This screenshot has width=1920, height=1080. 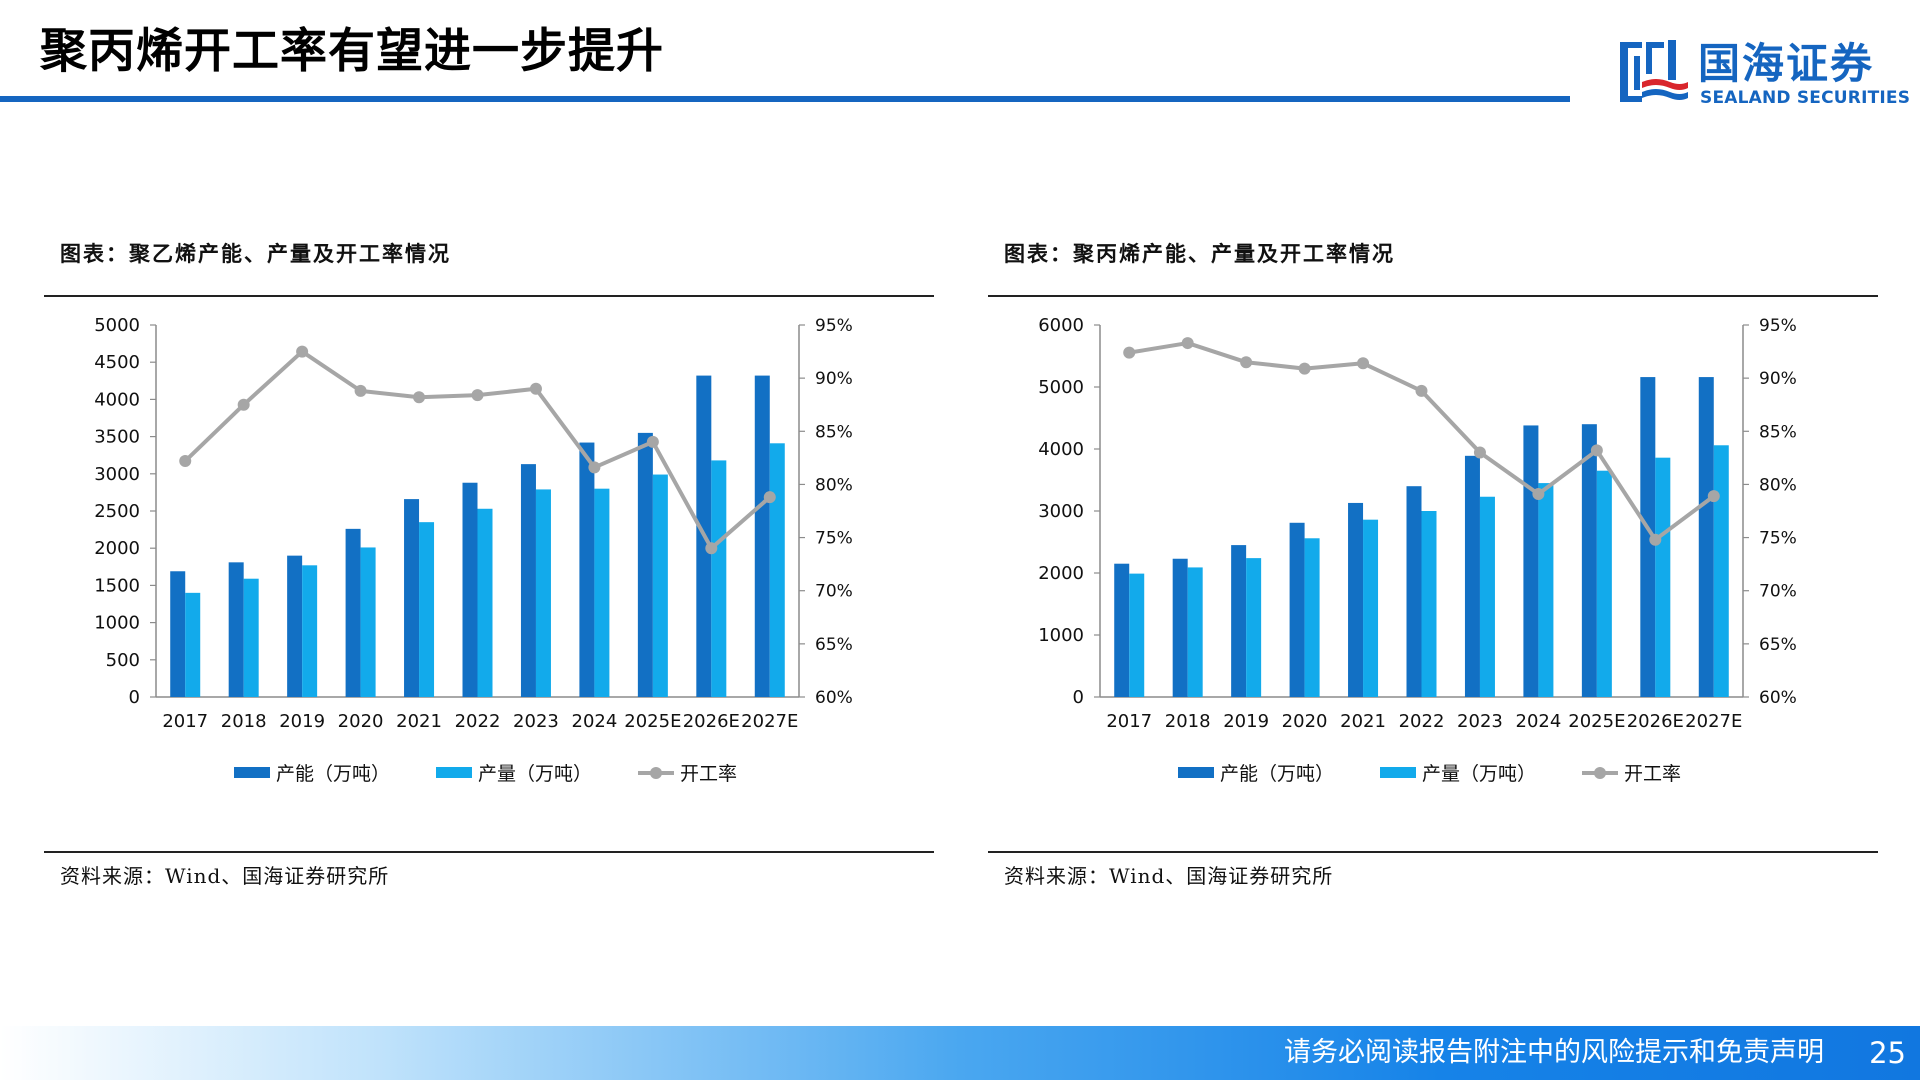 What do you see at coordinates (1805, 98) in the screenshot?
I see `logo-name-en: SEALAND SECURITIES` at bounding box center [1805, 98].